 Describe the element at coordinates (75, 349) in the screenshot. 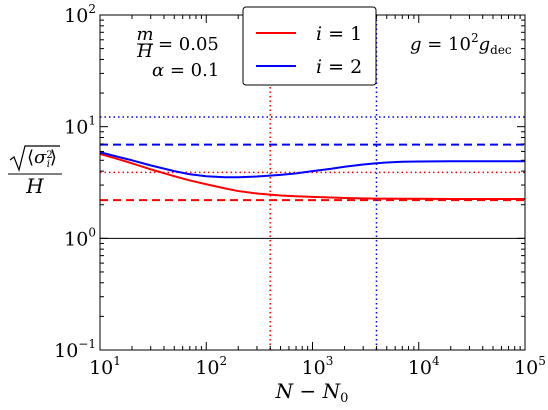

I see `y-tick-label: 10⁻¹` at that location.